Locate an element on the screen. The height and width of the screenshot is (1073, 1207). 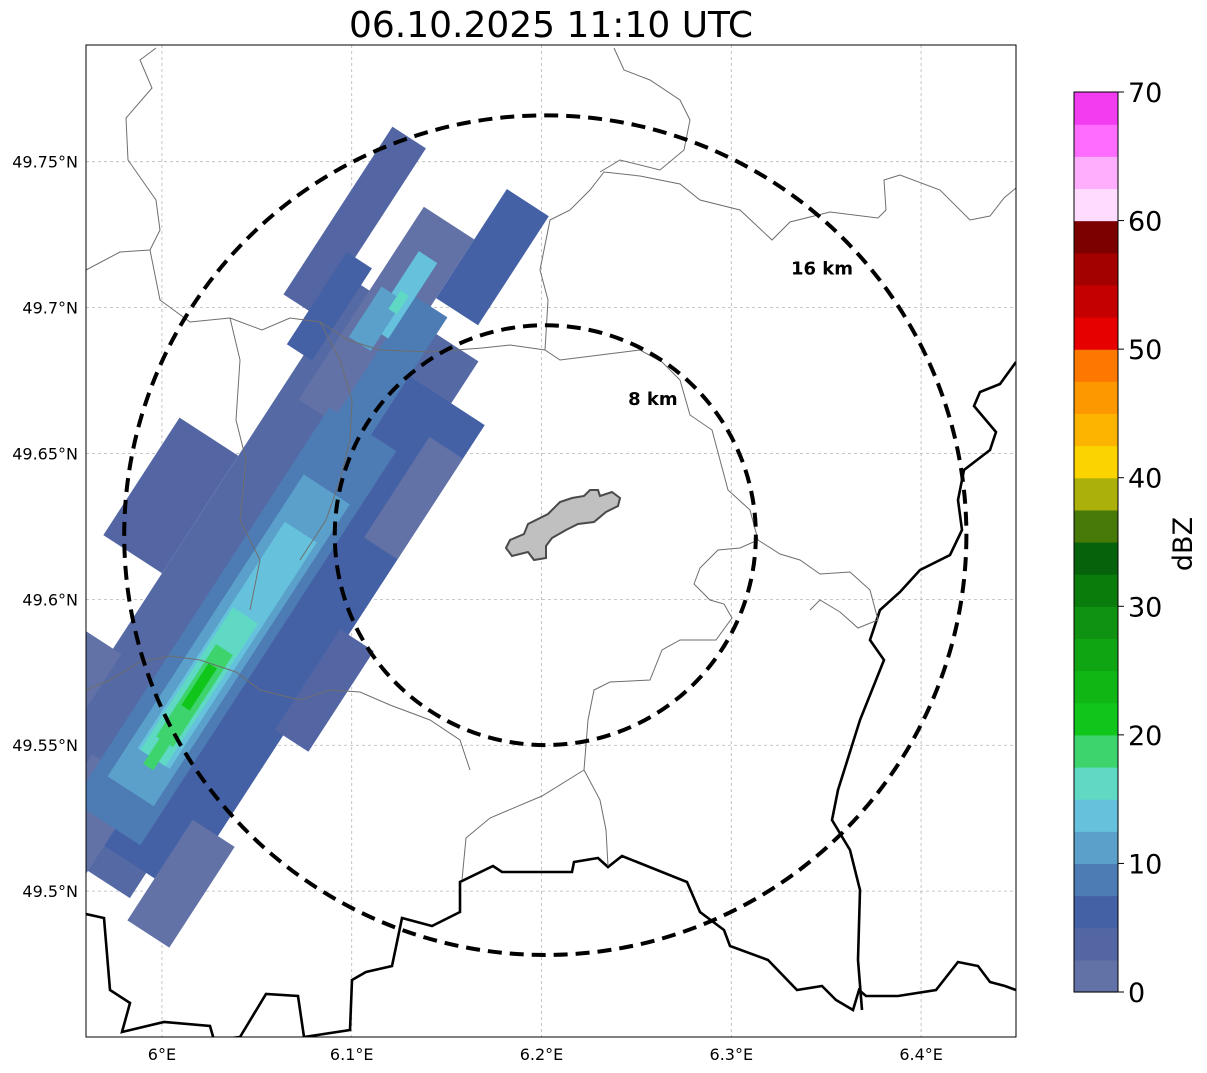
colorbar-tick-label: 40 is located at coordinates (1145, 479).